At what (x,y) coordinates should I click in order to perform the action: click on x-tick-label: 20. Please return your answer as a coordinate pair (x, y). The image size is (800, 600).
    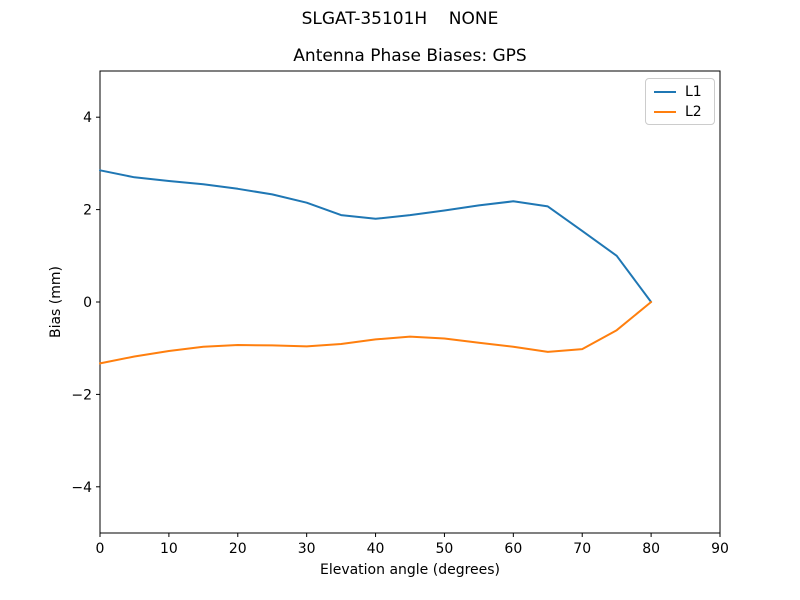
    Looking at the image, I should click on (238, 549).